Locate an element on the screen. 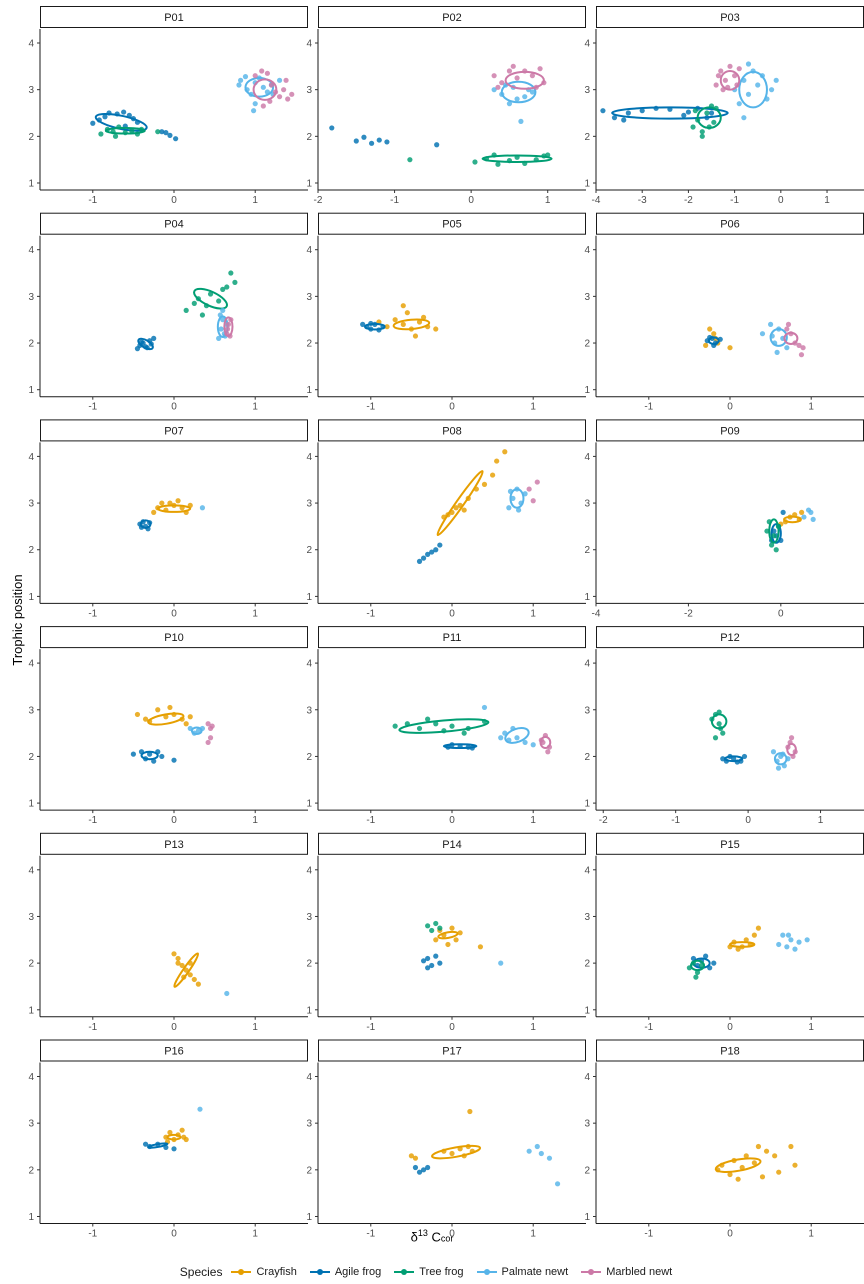 The height and width of the screenshot is (1284, 864). legend-item-tree-frog: Tree frog is located at coordinates (428, 1272).